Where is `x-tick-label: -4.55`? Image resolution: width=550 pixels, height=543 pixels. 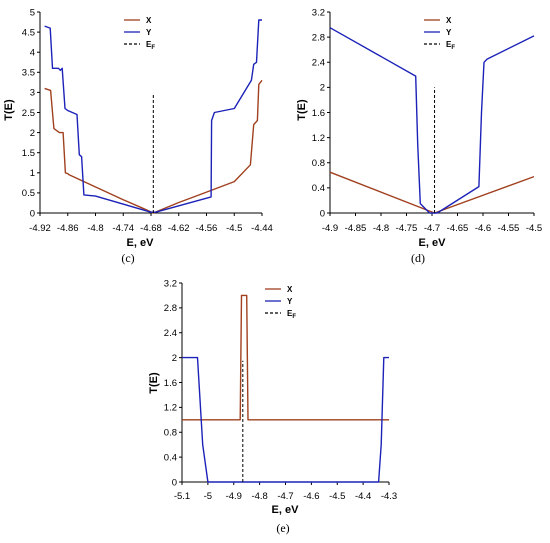 x-tick-label: -4.55 is located at coordinates (509, 228).